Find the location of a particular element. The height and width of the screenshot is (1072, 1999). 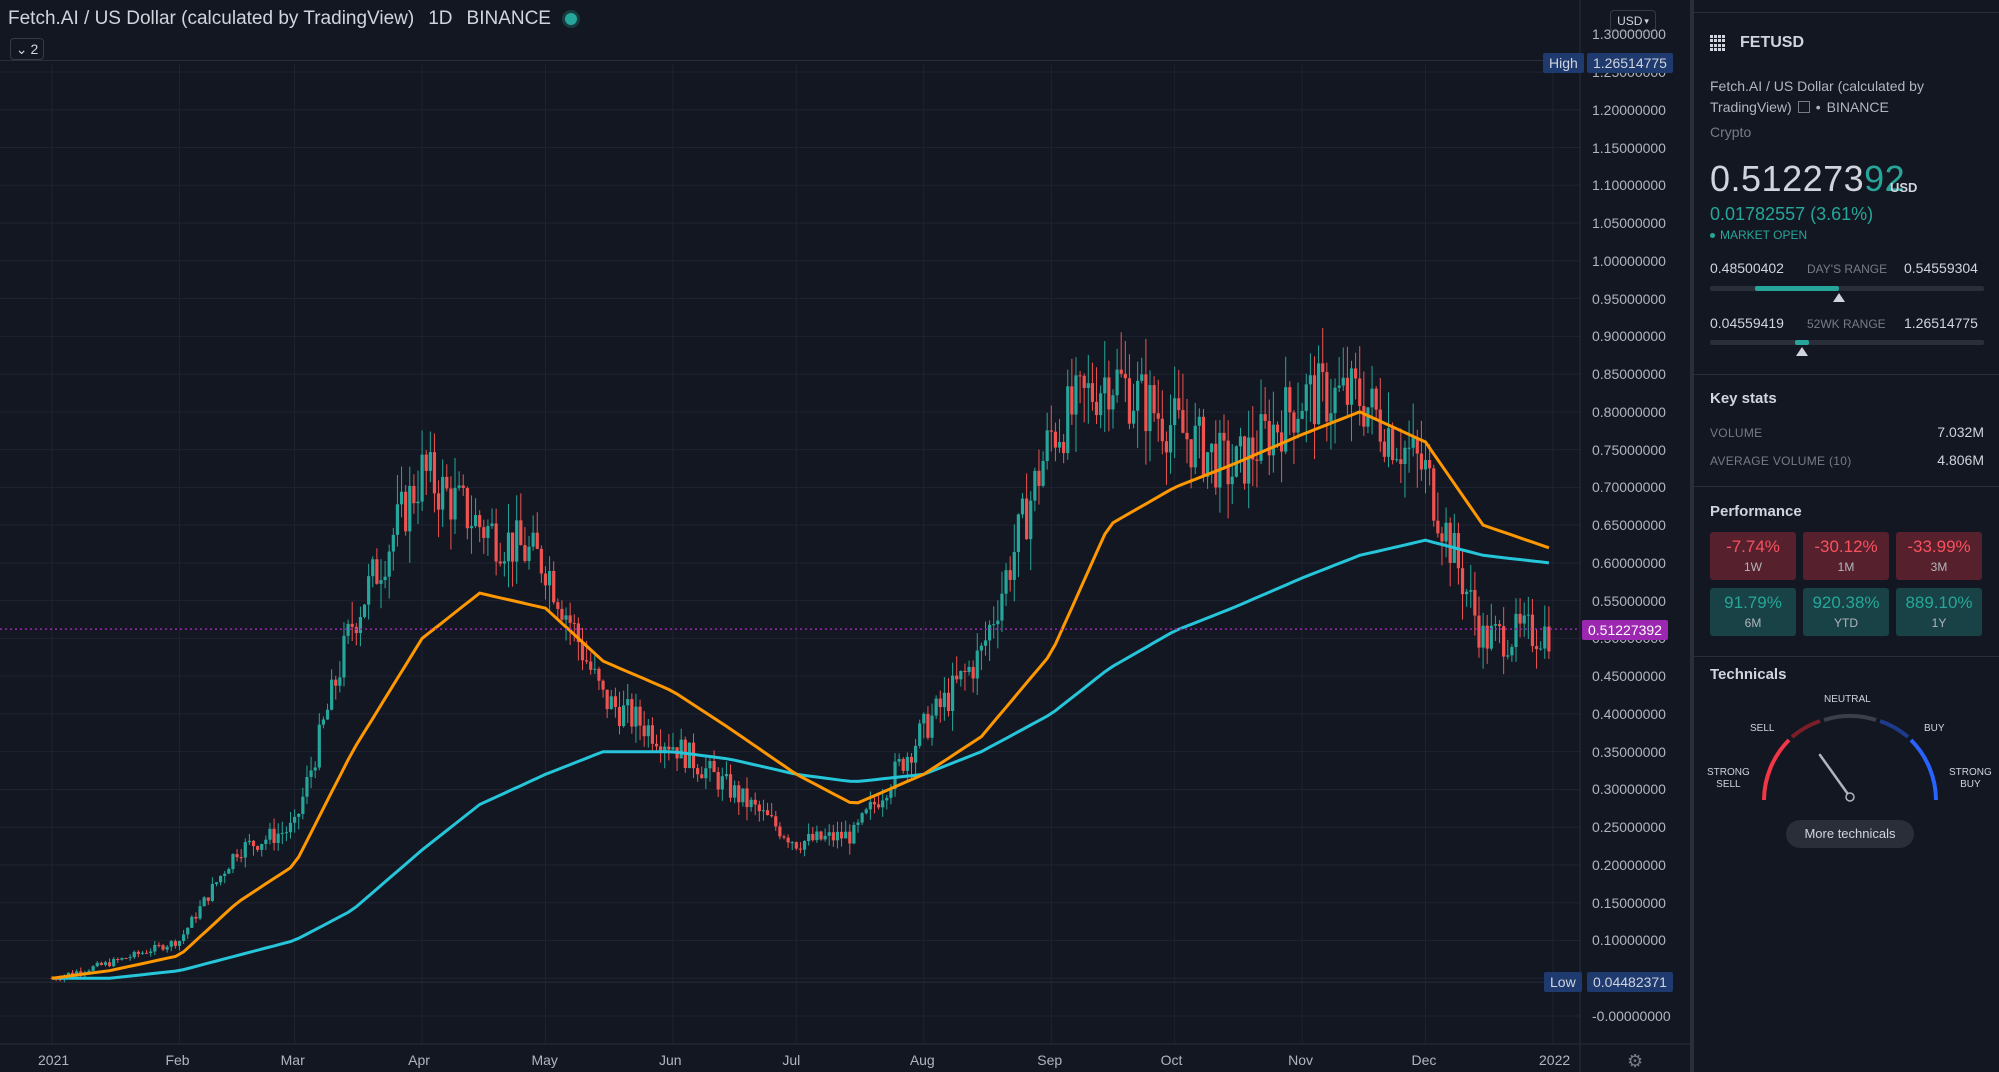

high-tag: High is located at coordinates (1563, 63).